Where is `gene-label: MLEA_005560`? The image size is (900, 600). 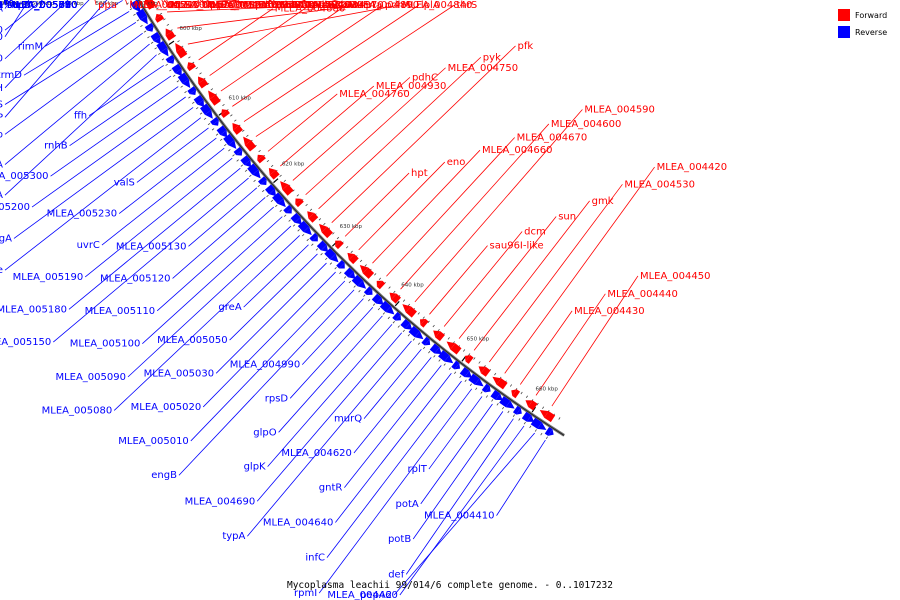 gene-label: MLEA_005560 is located at coordinates (1, 5).